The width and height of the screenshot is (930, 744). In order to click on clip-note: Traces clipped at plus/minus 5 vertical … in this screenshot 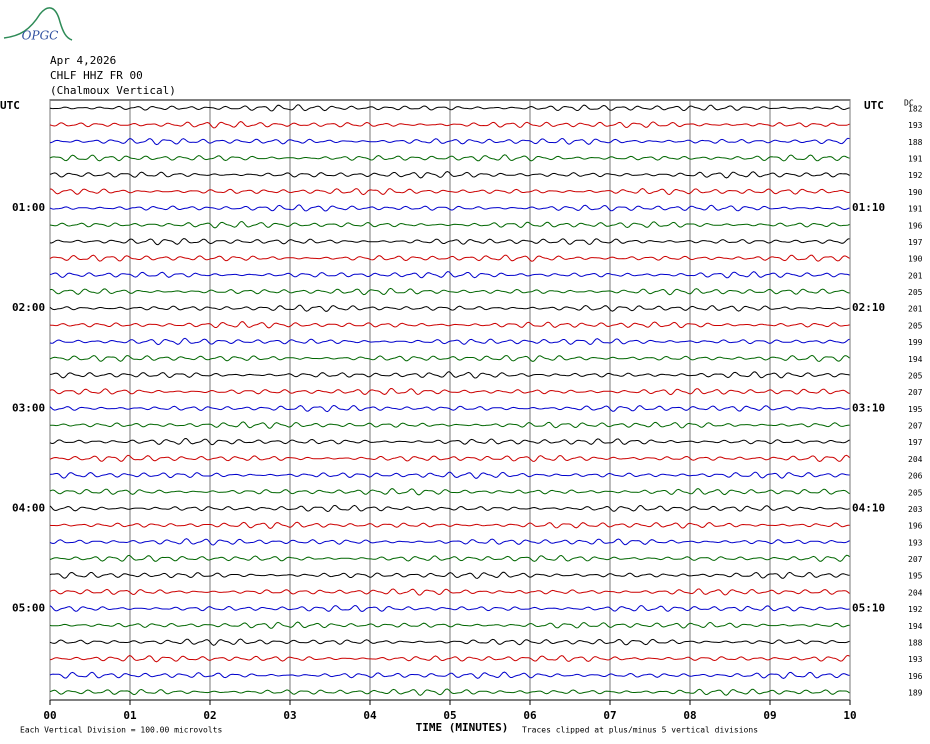, I will do `click(640, 730)`.